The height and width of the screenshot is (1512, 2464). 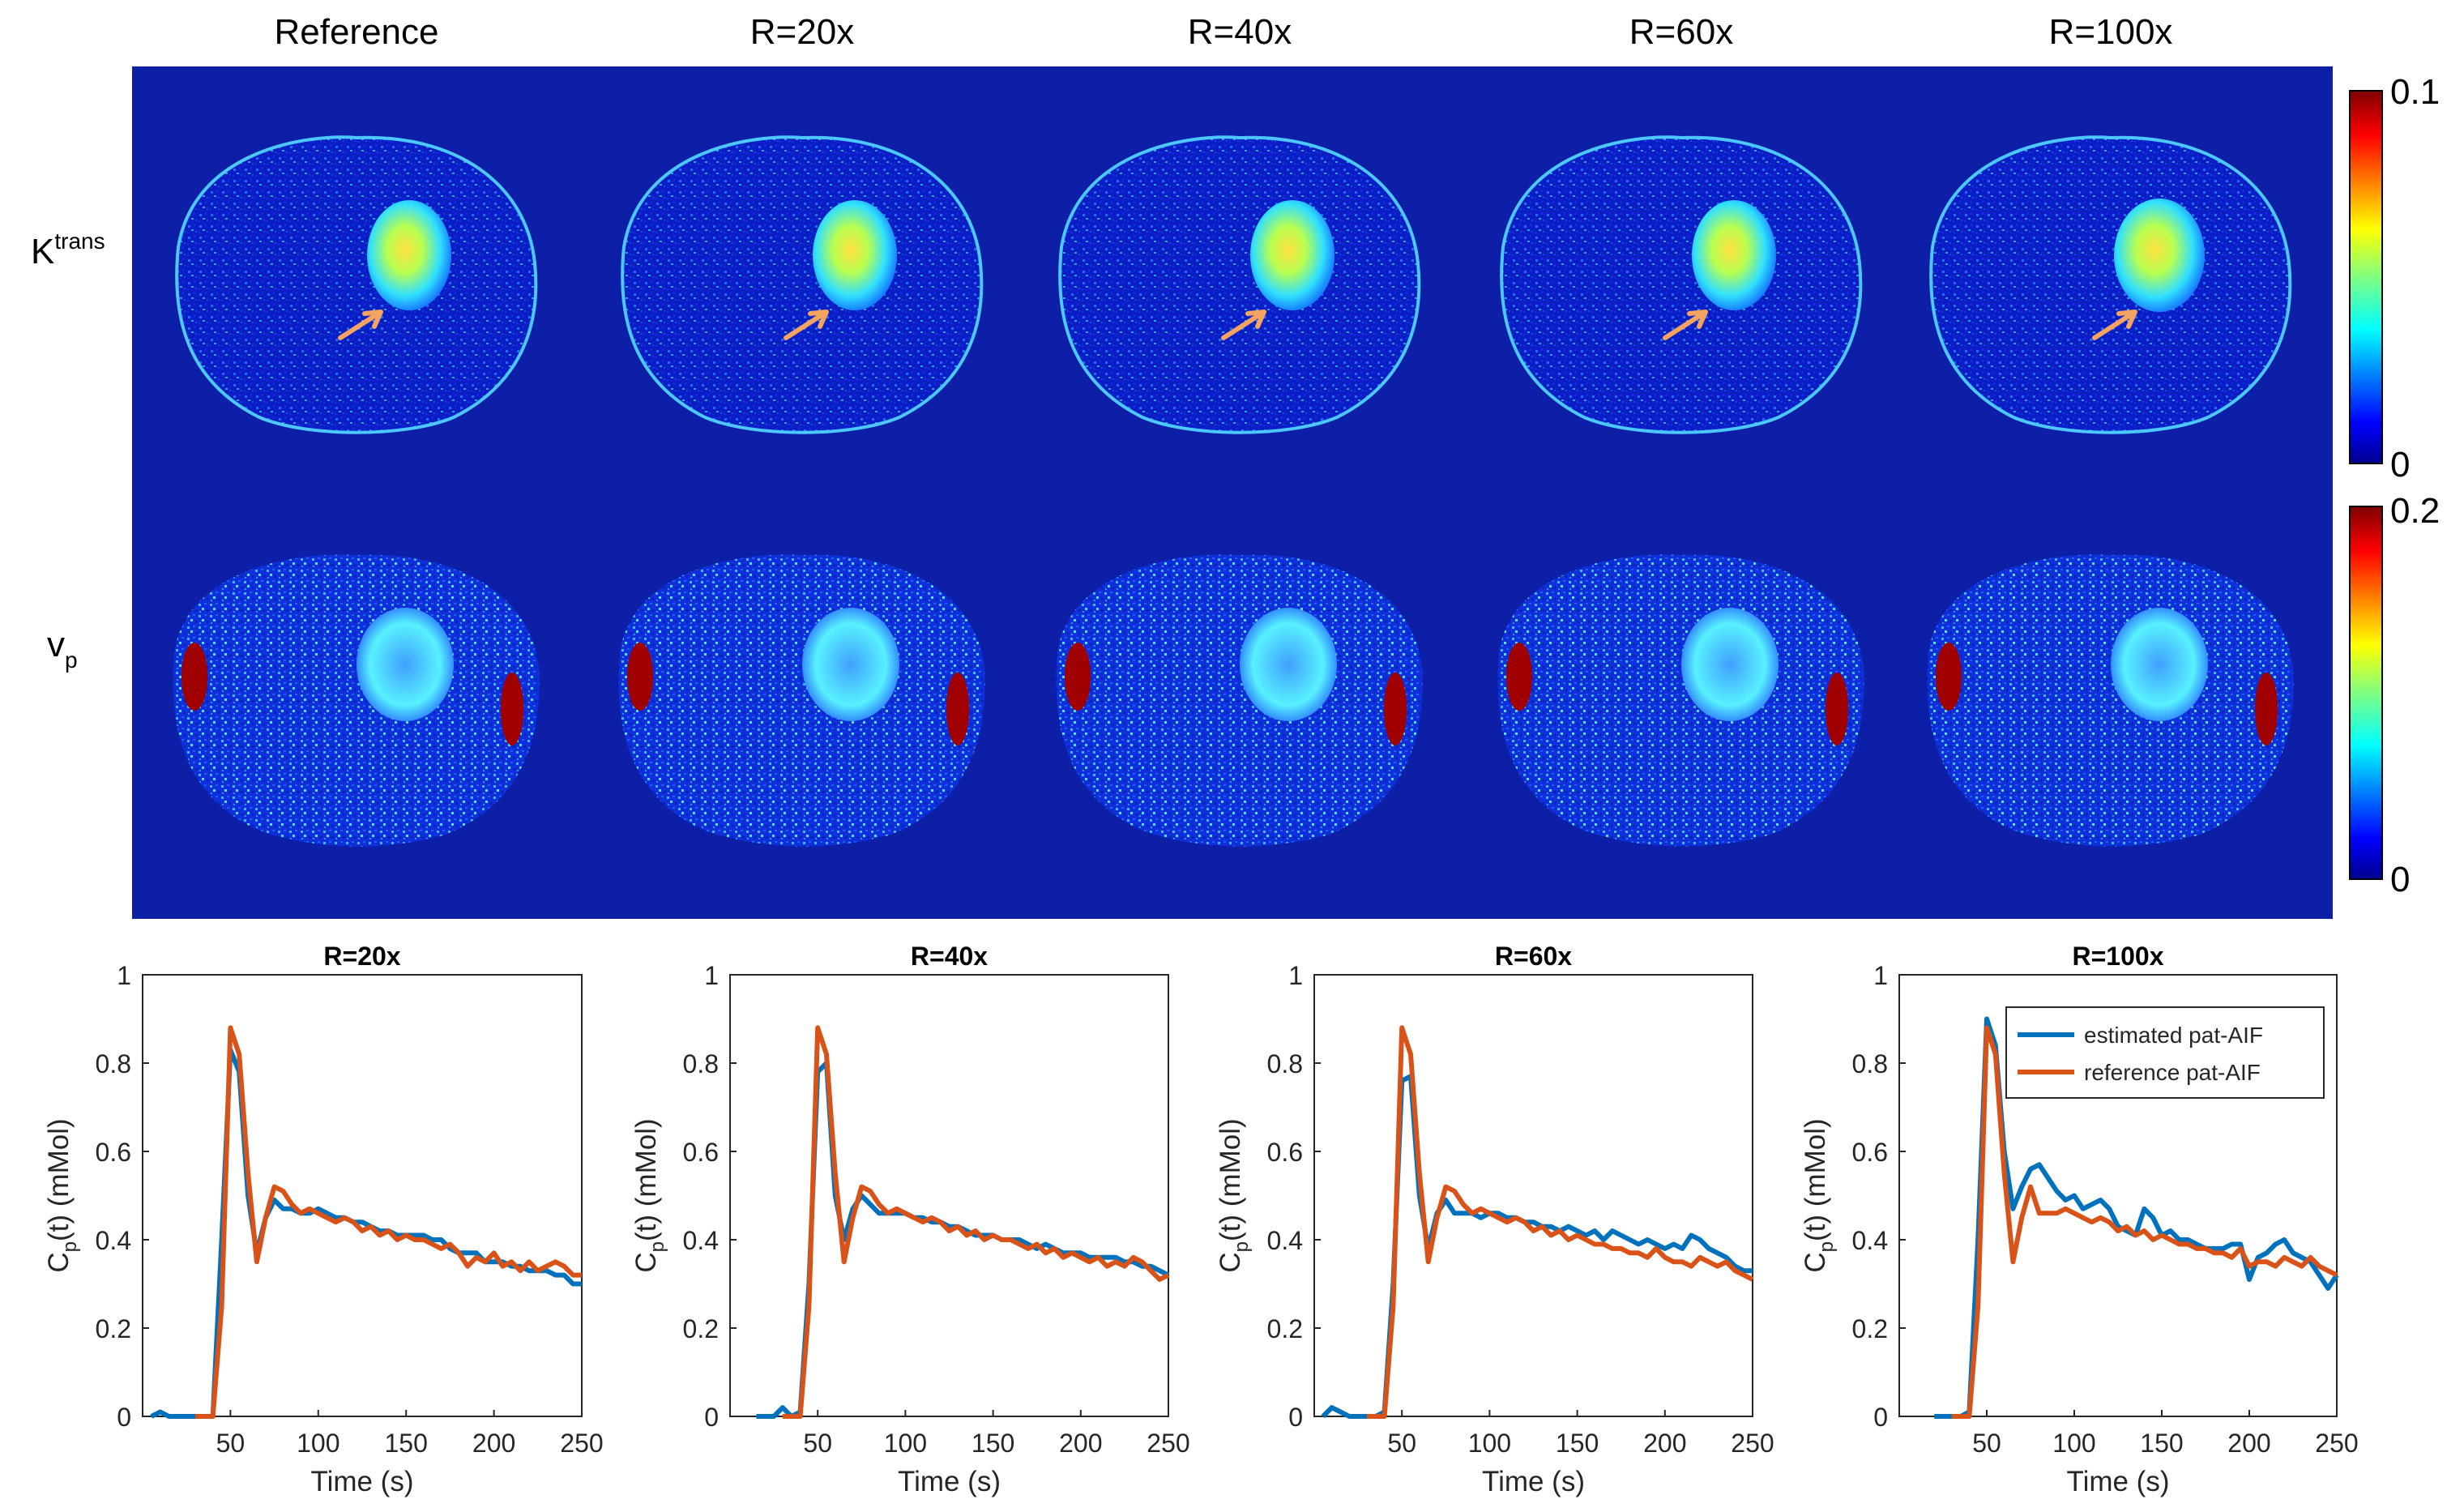 What do you see at coordinates (2415, 92) in the screenshot?
I see `colorbar-max-label: 0.1` at bounding box center [2415, 92].